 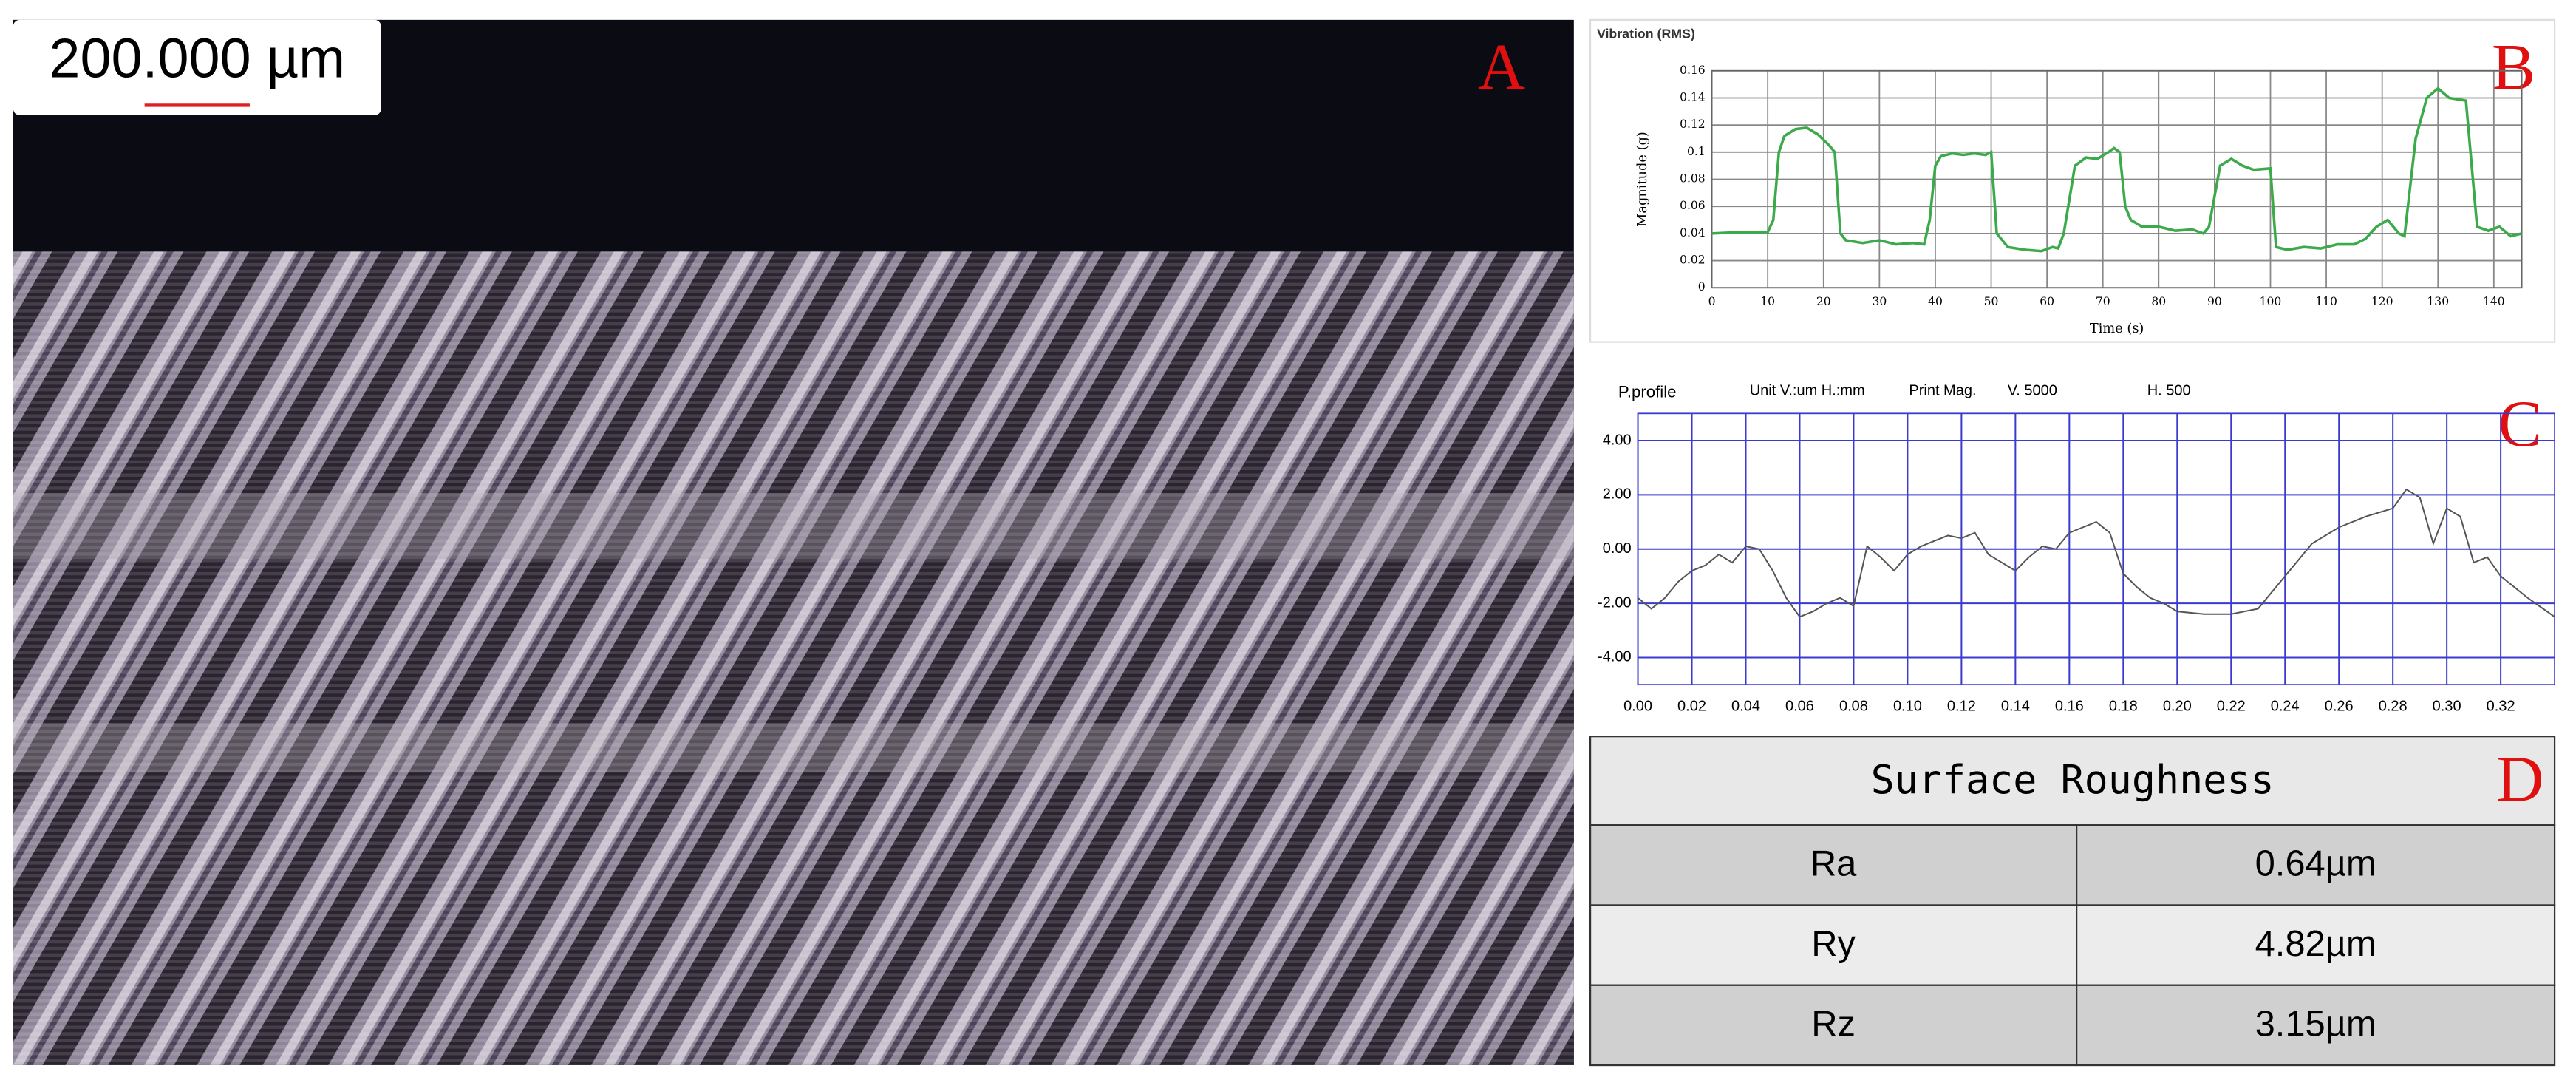 What do you see at coordinates (2177, 706) in the screenshot?
I see `x-tick-label: 0.20` at bounding box center [2177, 706].